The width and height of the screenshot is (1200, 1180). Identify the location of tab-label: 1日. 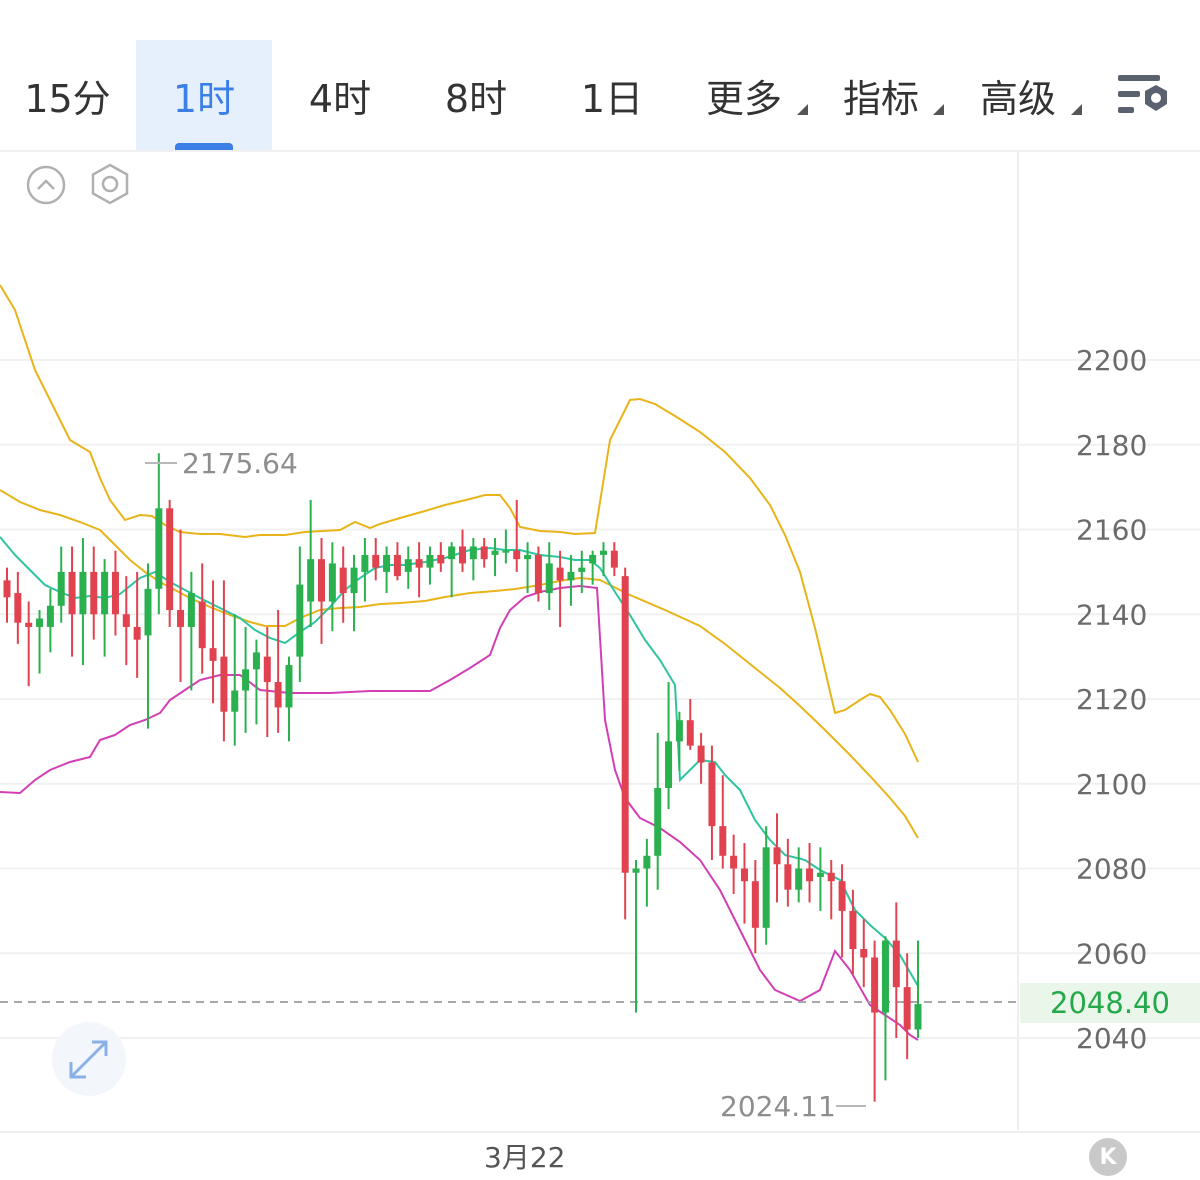
(612, 98).